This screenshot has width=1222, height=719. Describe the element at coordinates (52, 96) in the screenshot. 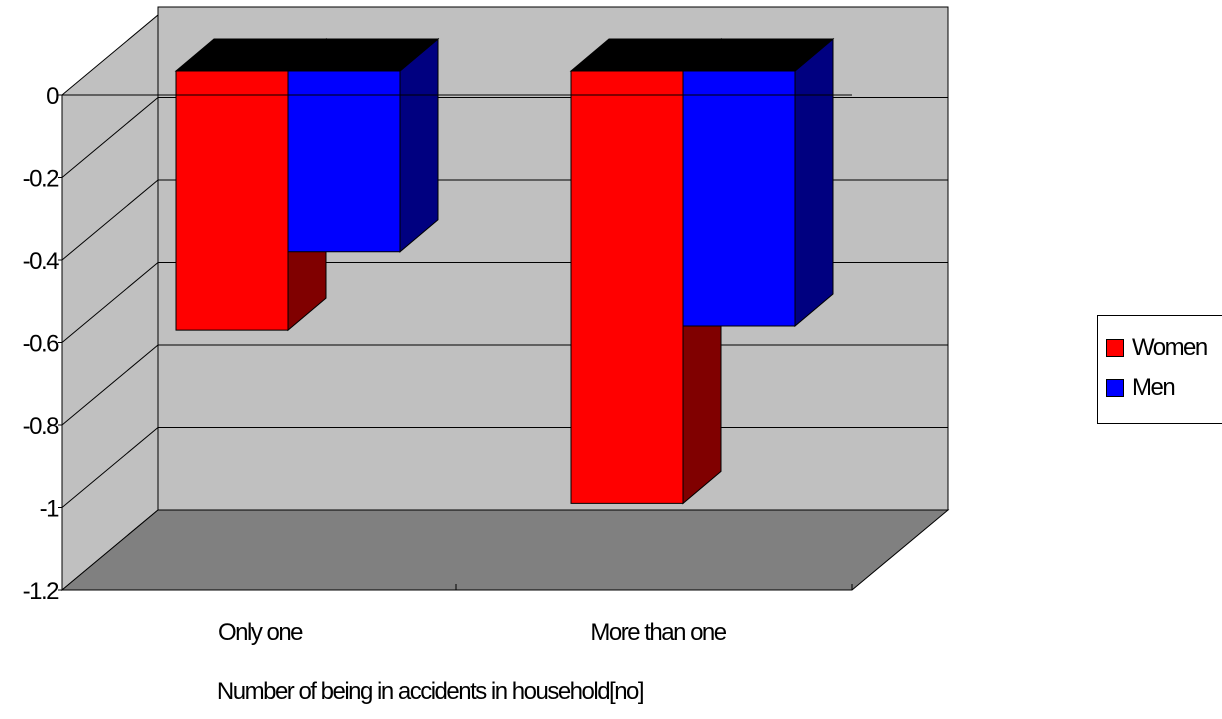

I see `y-tick-label: 0` at that location.